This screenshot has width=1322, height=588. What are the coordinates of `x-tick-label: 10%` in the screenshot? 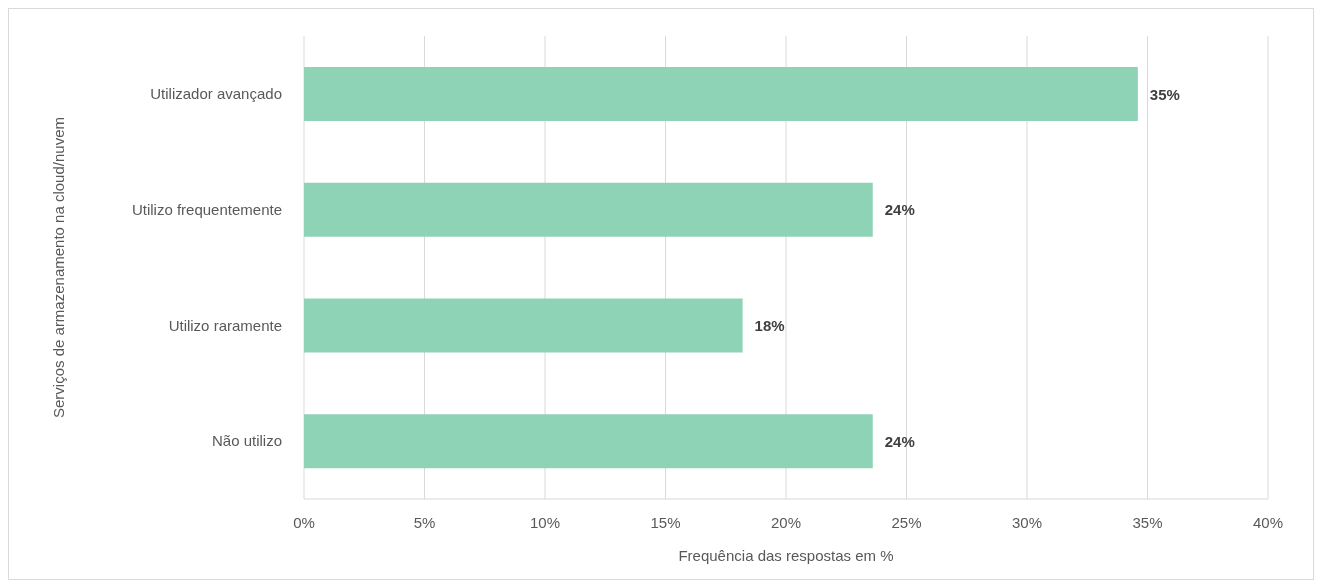 It's located at (545, 522).